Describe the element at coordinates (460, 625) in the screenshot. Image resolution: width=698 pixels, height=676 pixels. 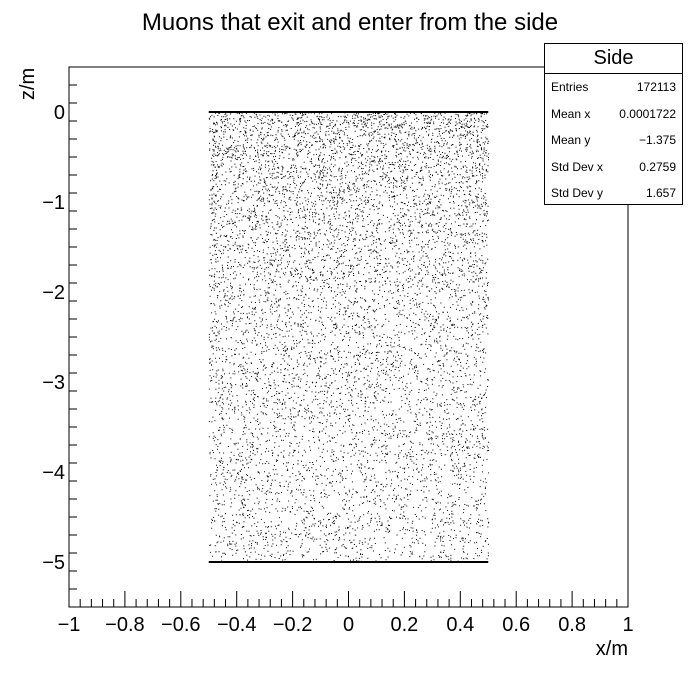
I see `x-tick-label: 0.4` at that location.